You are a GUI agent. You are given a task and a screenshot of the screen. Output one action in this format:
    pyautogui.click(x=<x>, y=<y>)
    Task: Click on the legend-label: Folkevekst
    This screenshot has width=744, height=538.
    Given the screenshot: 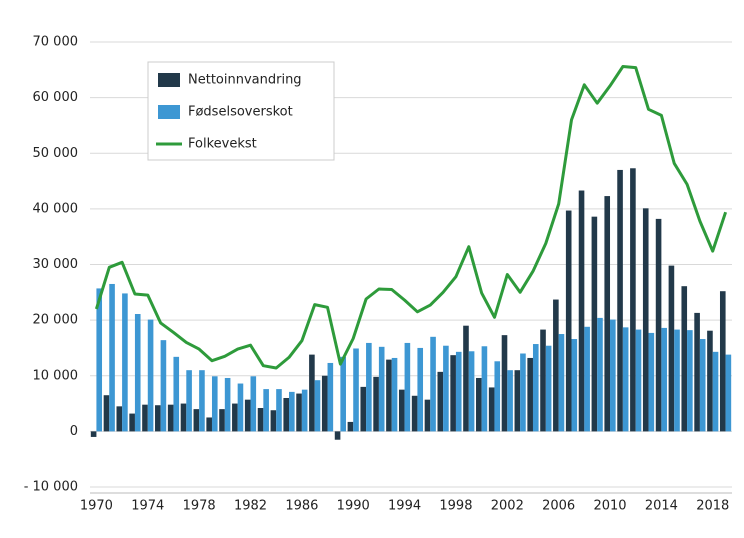 What is the action you would take?
    pyautogui.click(x=222, y=144)
    